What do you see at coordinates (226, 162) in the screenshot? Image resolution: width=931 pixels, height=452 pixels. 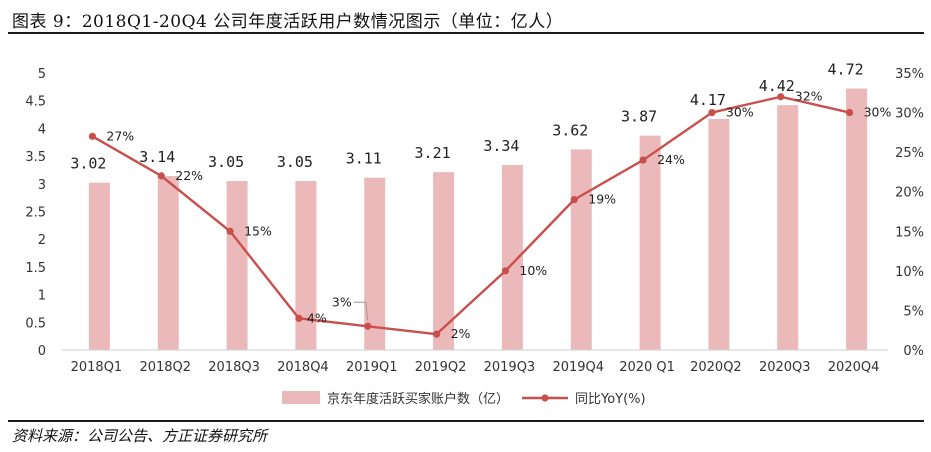 I see `bar-label-2018Q3: 3.05` at bounding box center [226, 162].